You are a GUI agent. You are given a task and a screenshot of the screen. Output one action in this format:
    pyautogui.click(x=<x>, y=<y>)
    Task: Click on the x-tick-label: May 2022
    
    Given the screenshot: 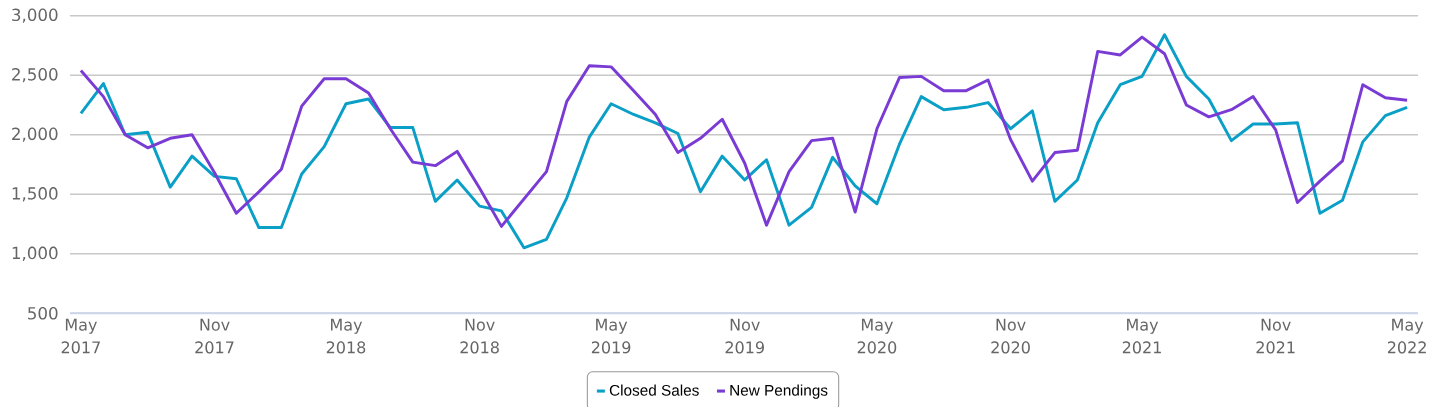 What is the action you would take?
    pyautogui.click(x=1406, y=336)
    